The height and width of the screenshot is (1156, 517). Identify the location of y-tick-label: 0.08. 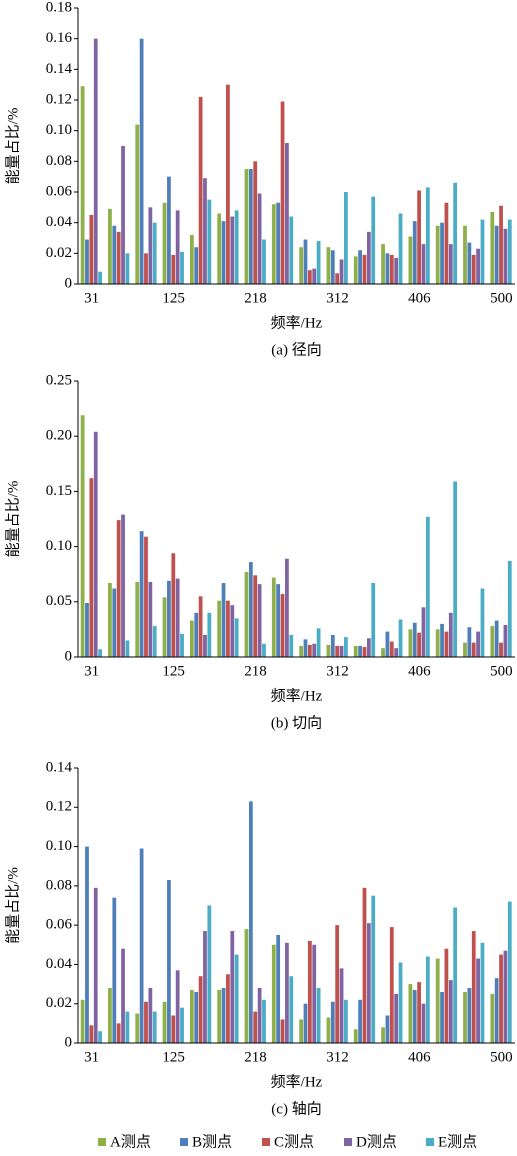
(59, 885).